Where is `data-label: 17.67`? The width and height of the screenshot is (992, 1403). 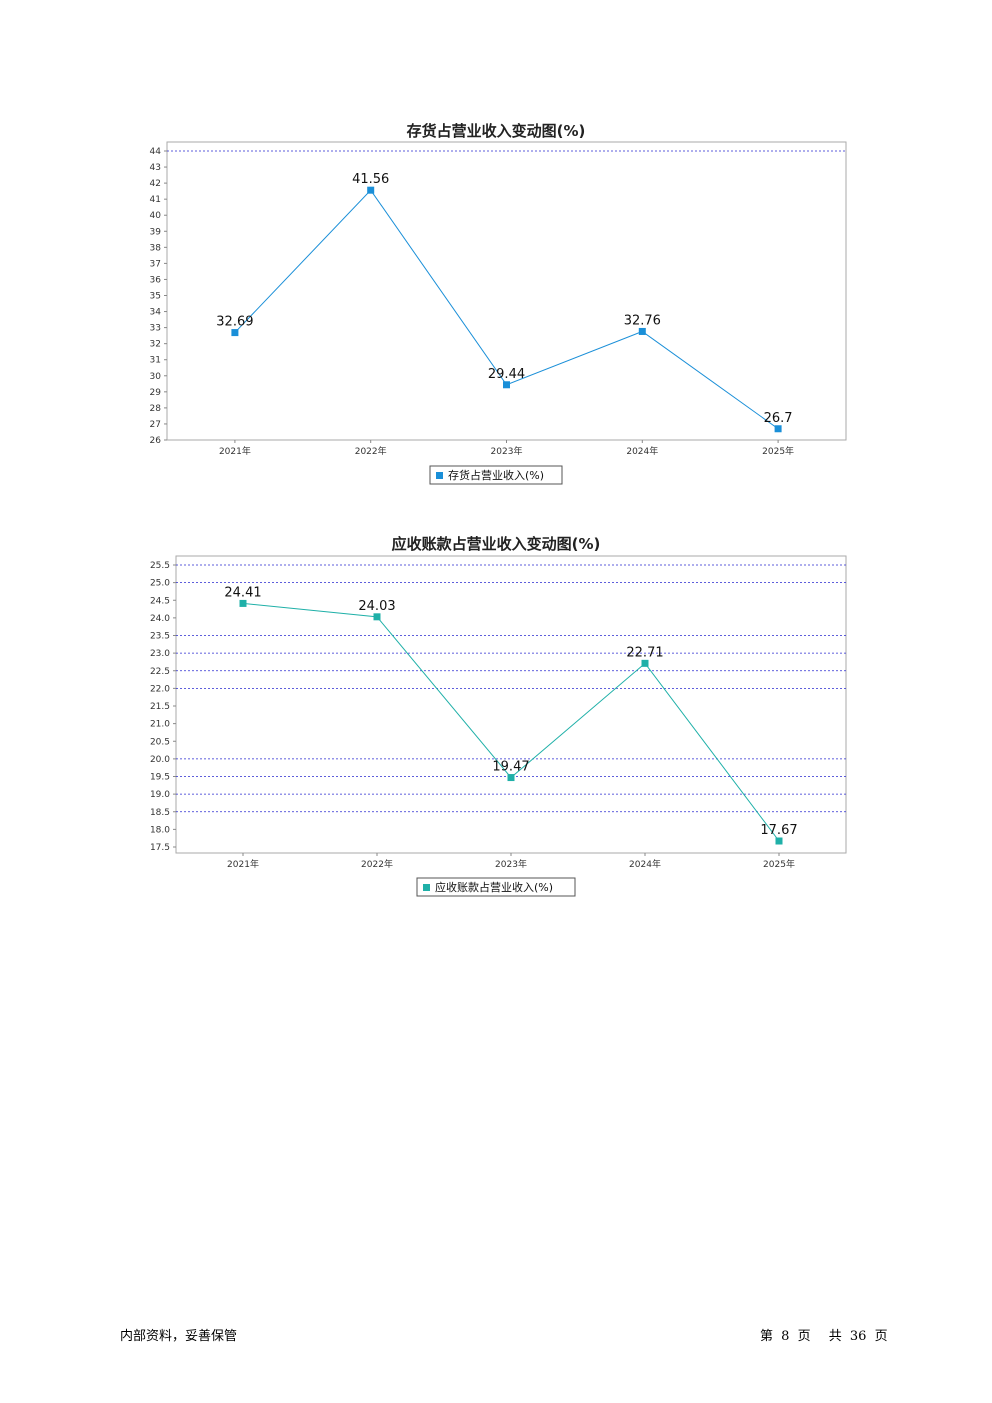 data-label: 17.67 is located at coordinates (778, 830).